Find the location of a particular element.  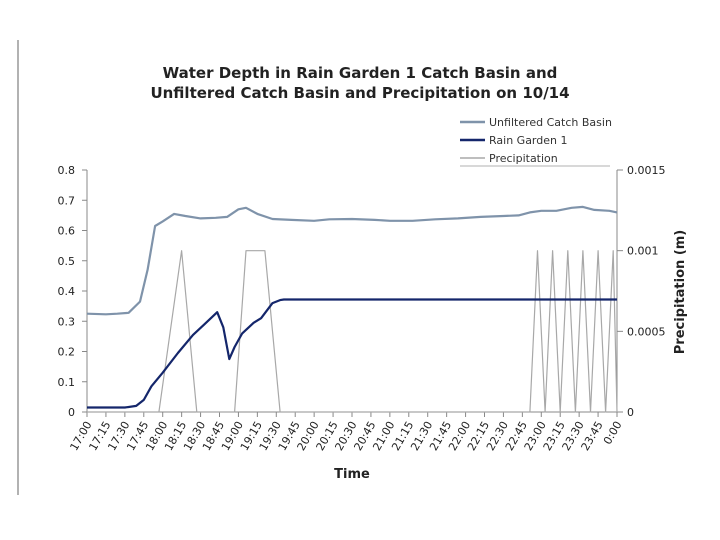

x-axis-title: Time is located at coordinates (352, 474).